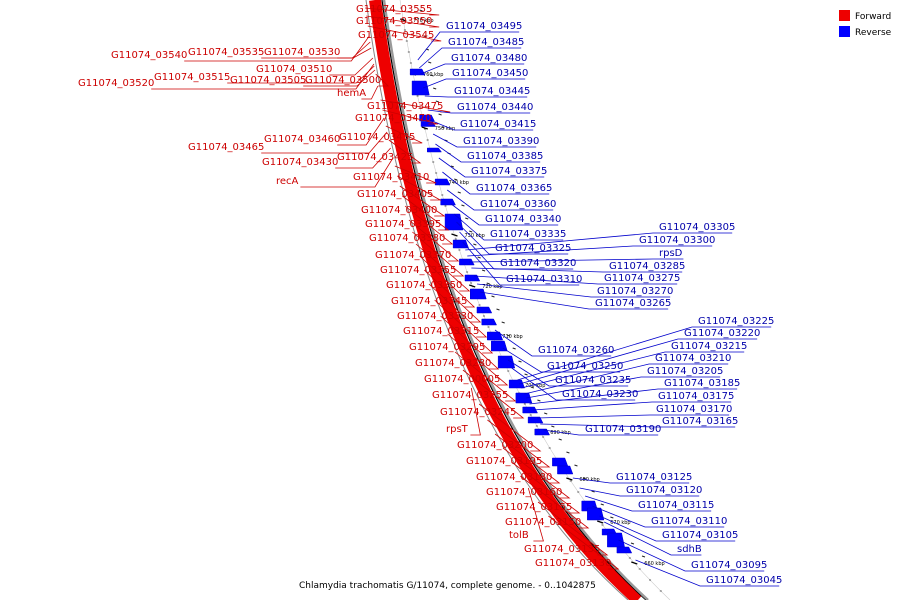 The height and width of the screenshot is (600, 900). I want to click on tick-label: 740 kbp, so click(459, 183).